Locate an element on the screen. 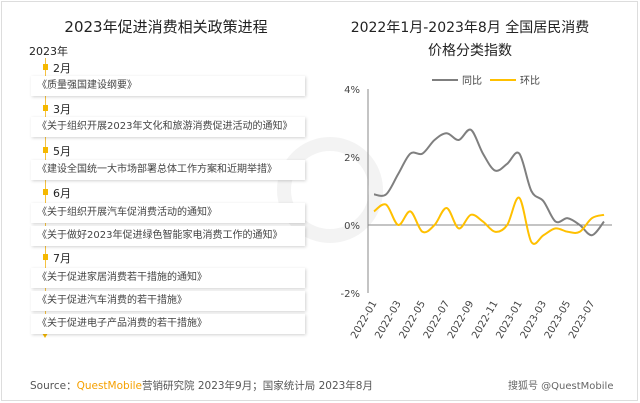 The image size is (640, 403). policy-card: 《关于组织开展汽车促消费活动的通知》 is located at coordinates (168, 213).